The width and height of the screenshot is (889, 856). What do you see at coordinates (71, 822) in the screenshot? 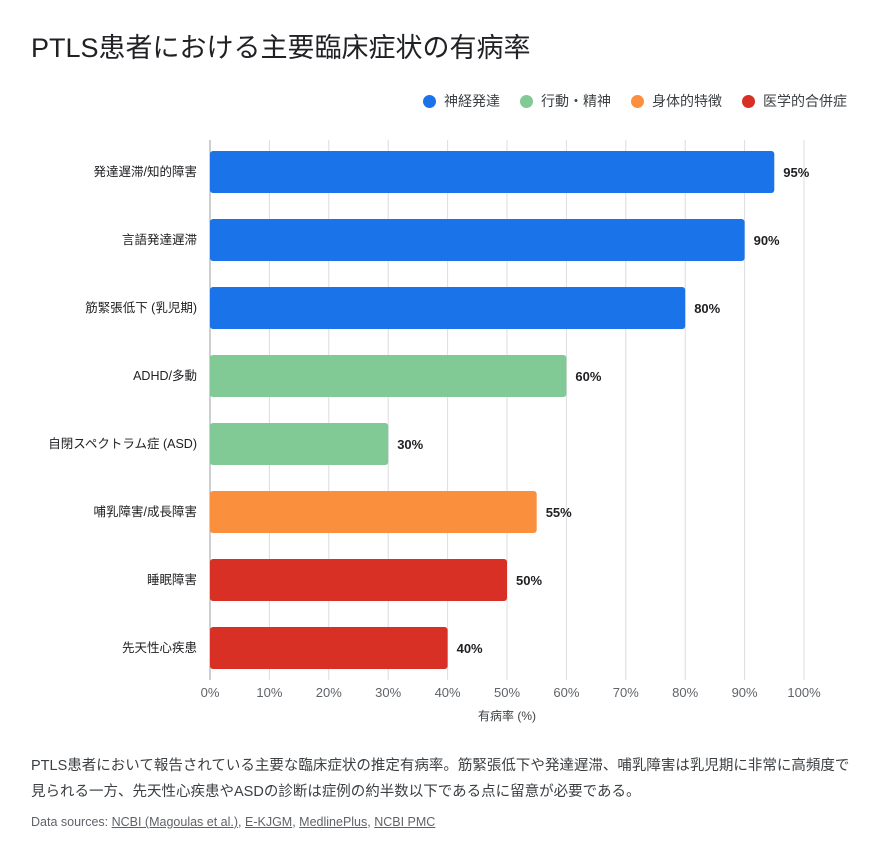
I see `sources-prefix: Data sources:` at bounding box center [71, 822].